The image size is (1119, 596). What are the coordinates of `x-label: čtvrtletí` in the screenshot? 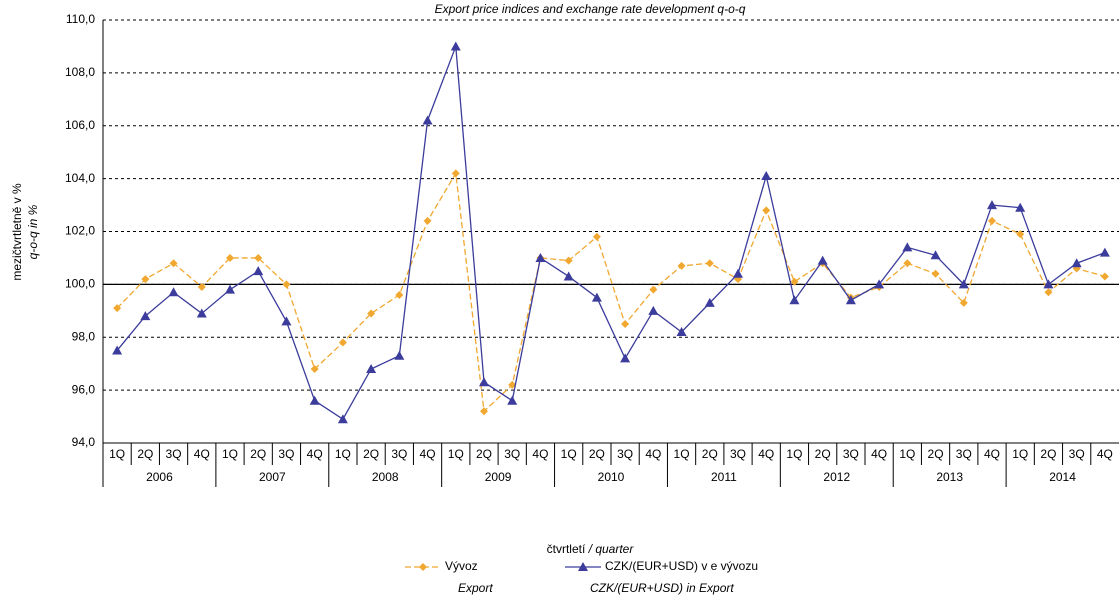 It's located at (566, 549).